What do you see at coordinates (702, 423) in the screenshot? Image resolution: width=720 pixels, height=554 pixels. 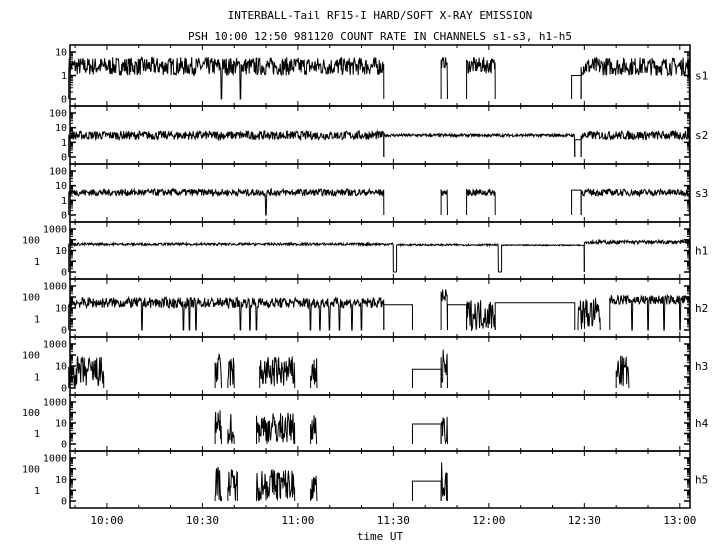 I see `channel-label: h4` at bounding box center [702, 423].